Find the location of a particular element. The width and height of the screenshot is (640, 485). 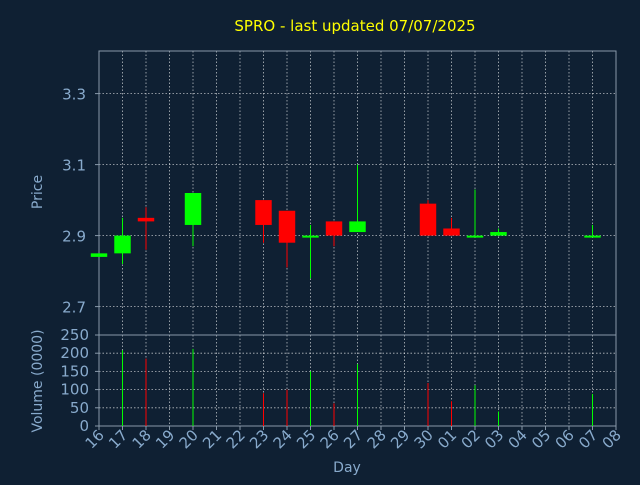

volume-tick-label: 200 is located at coordinates (74, 353).